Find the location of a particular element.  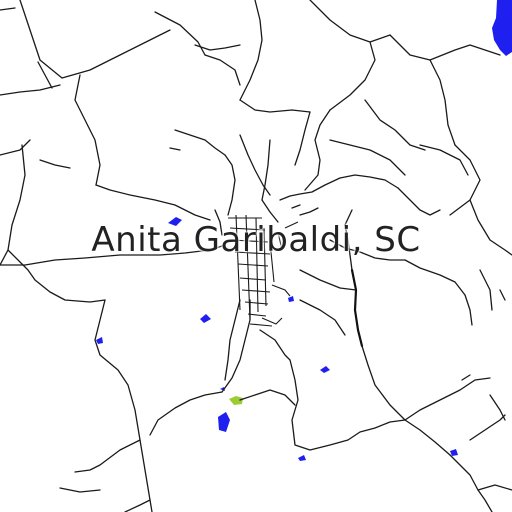

town-center-streets is located at coordinates (263, 270).